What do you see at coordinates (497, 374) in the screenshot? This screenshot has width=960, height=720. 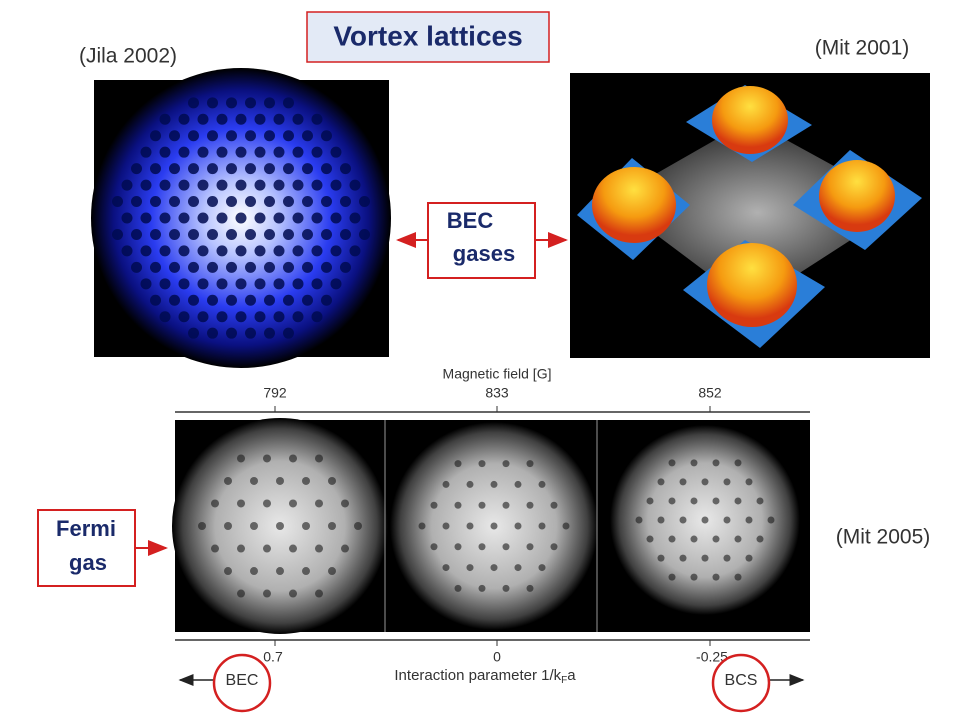 I see `top-axis-title: Magnetic field [G]` at bounding box center [497, 374].